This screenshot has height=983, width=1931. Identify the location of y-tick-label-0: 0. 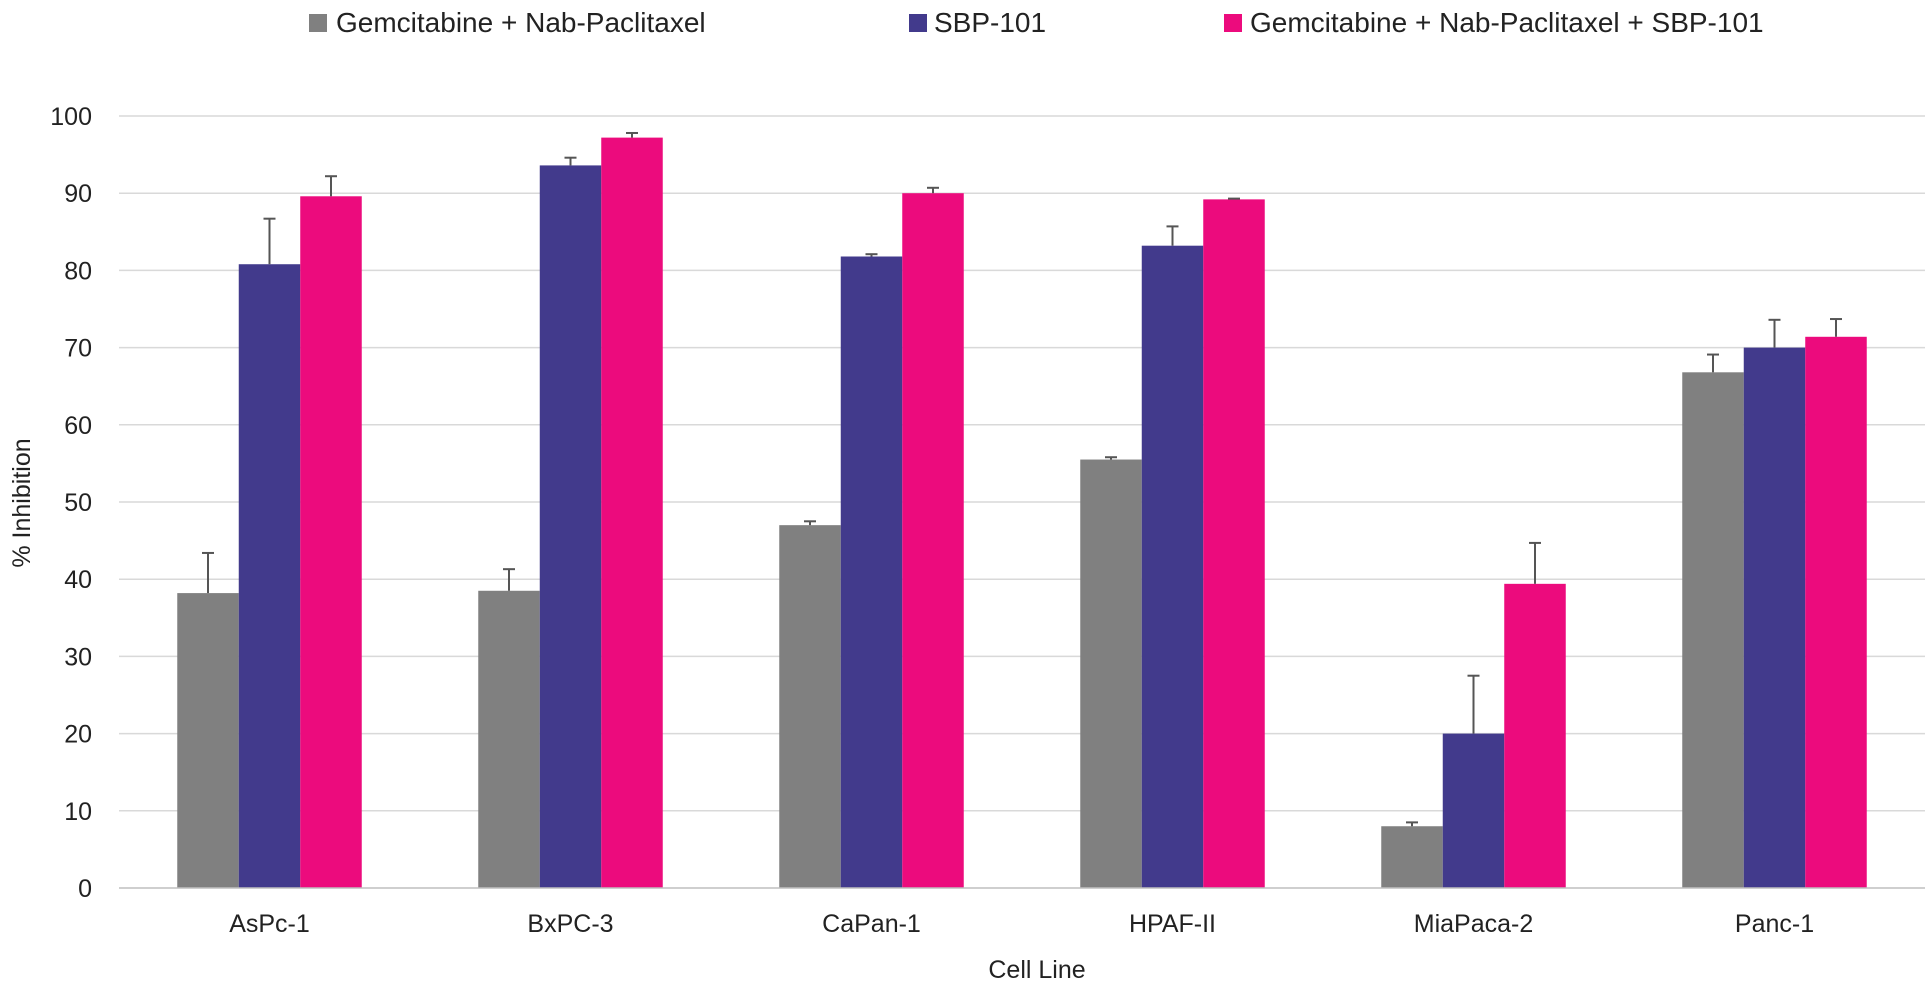
(85, 889).